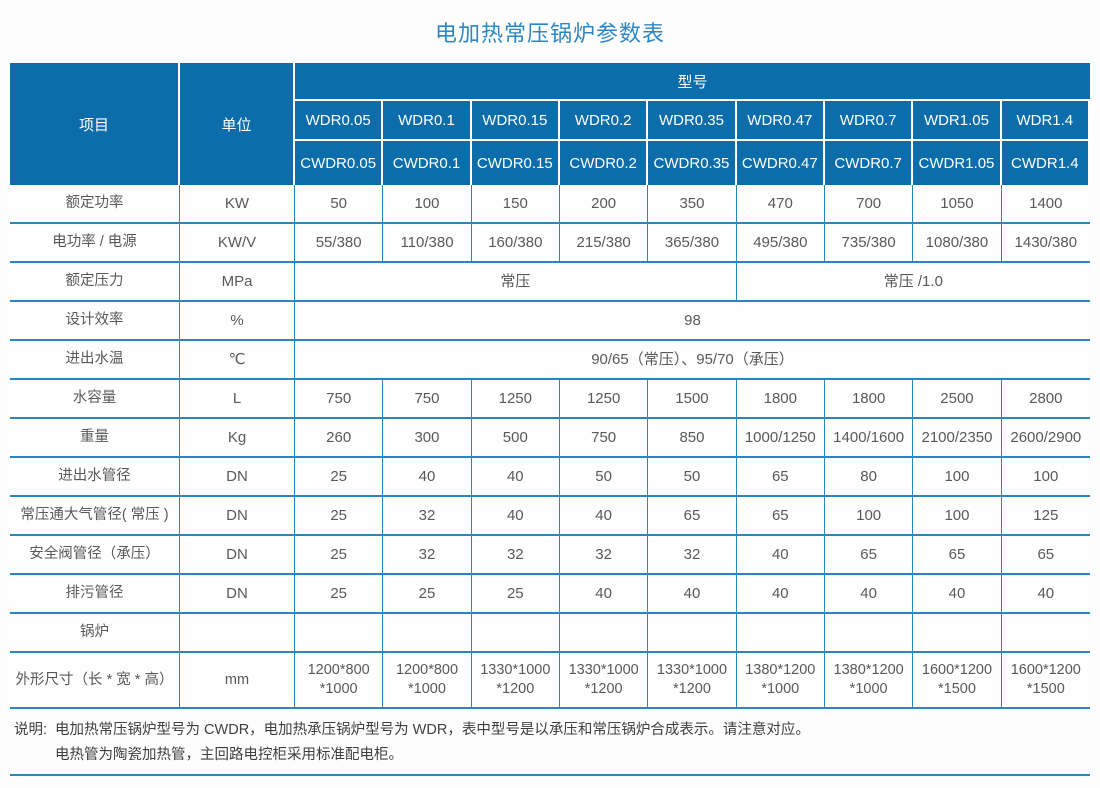 The image size is (1100, 788). I want to click on table-row: 安全阀管径（承压） DN 25 32 32 32 32 40 65 65 65, so click(550, 555).